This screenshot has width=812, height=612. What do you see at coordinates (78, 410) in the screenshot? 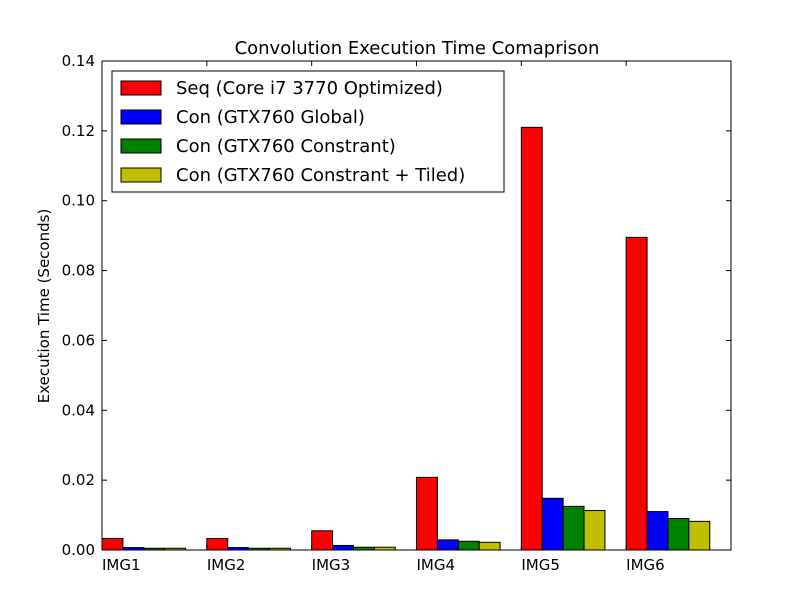
I see `y-tick-label: 0.04` at bounding box center [78, 410].